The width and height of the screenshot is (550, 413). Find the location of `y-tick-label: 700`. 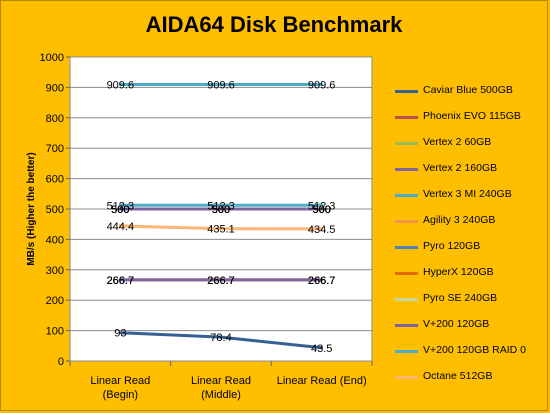

y-tick-label: 700 is located at coordinates (55, 149).